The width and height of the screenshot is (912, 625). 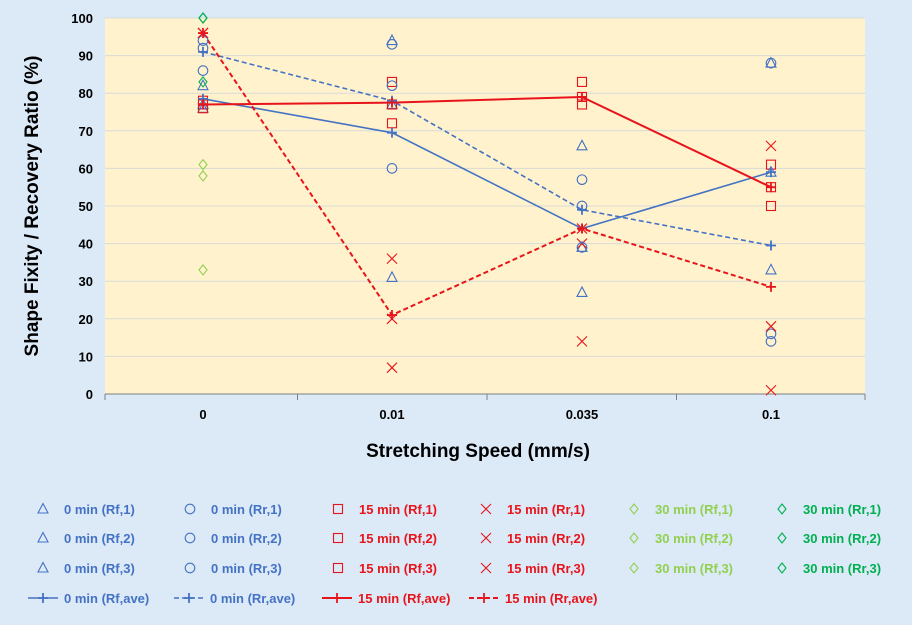 What do you see at coordinates (202, 414) in the screenshot?
I see `x-tick-label: 0` at bounding box center [202, 414].